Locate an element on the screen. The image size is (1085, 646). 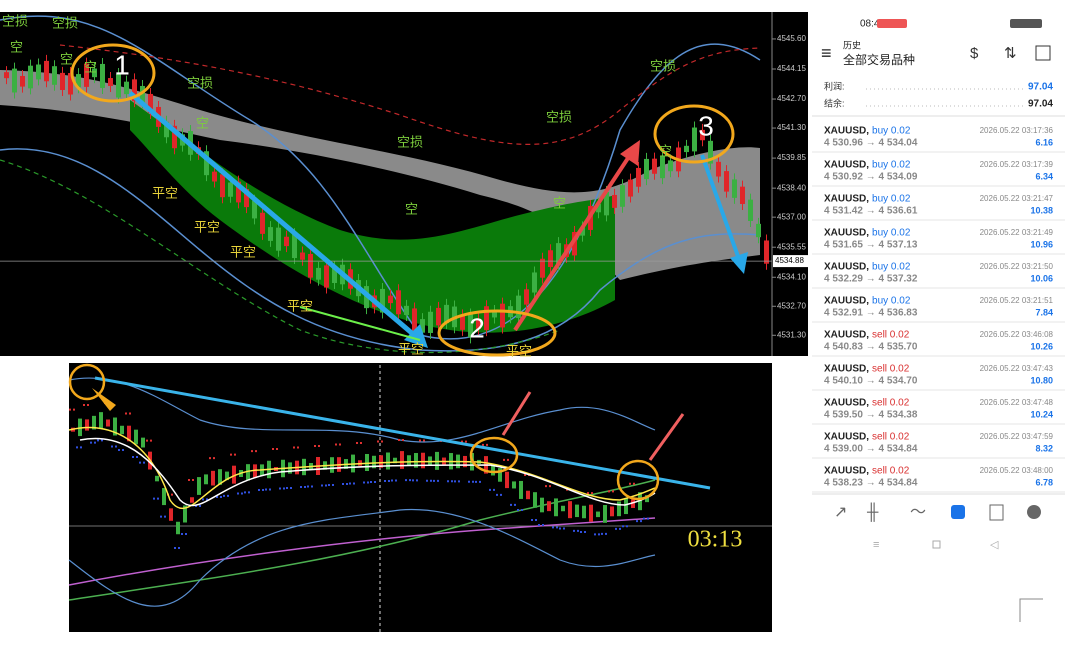
nav-icon is located at coordinates (936, 544).